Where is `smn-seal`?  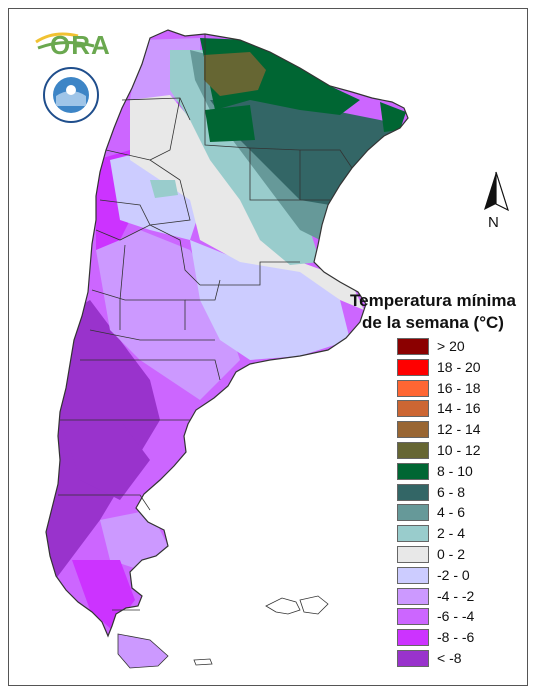
smn-seal is located at coordinates (71, 95).